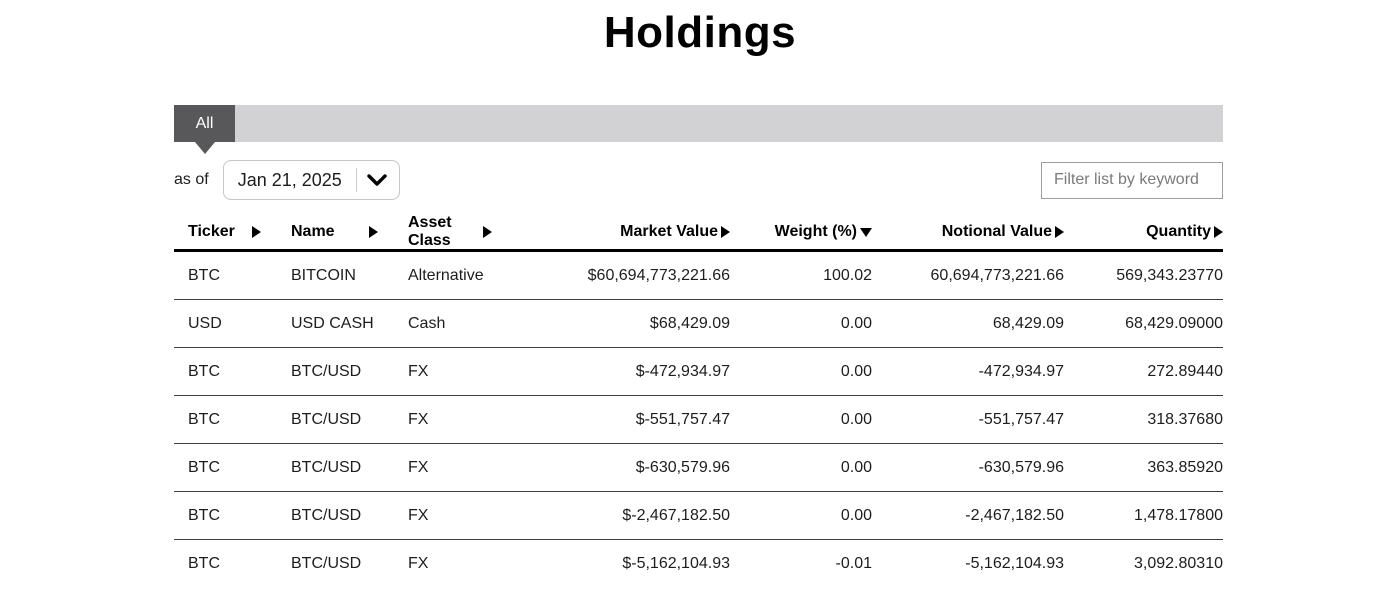 The image size is (1400, 611). I want to click on cell-market-value: $-2,467,182.50, so click(676, 515).